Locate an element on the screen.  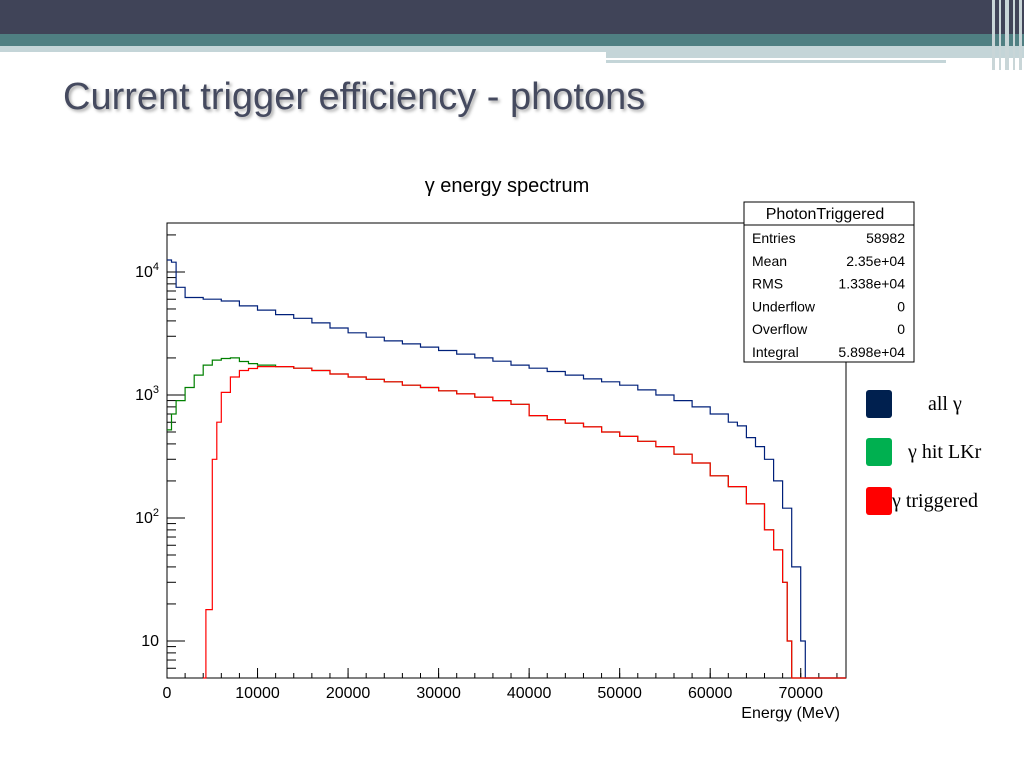
accent-stripe-light is located at coordinates (512, 49).